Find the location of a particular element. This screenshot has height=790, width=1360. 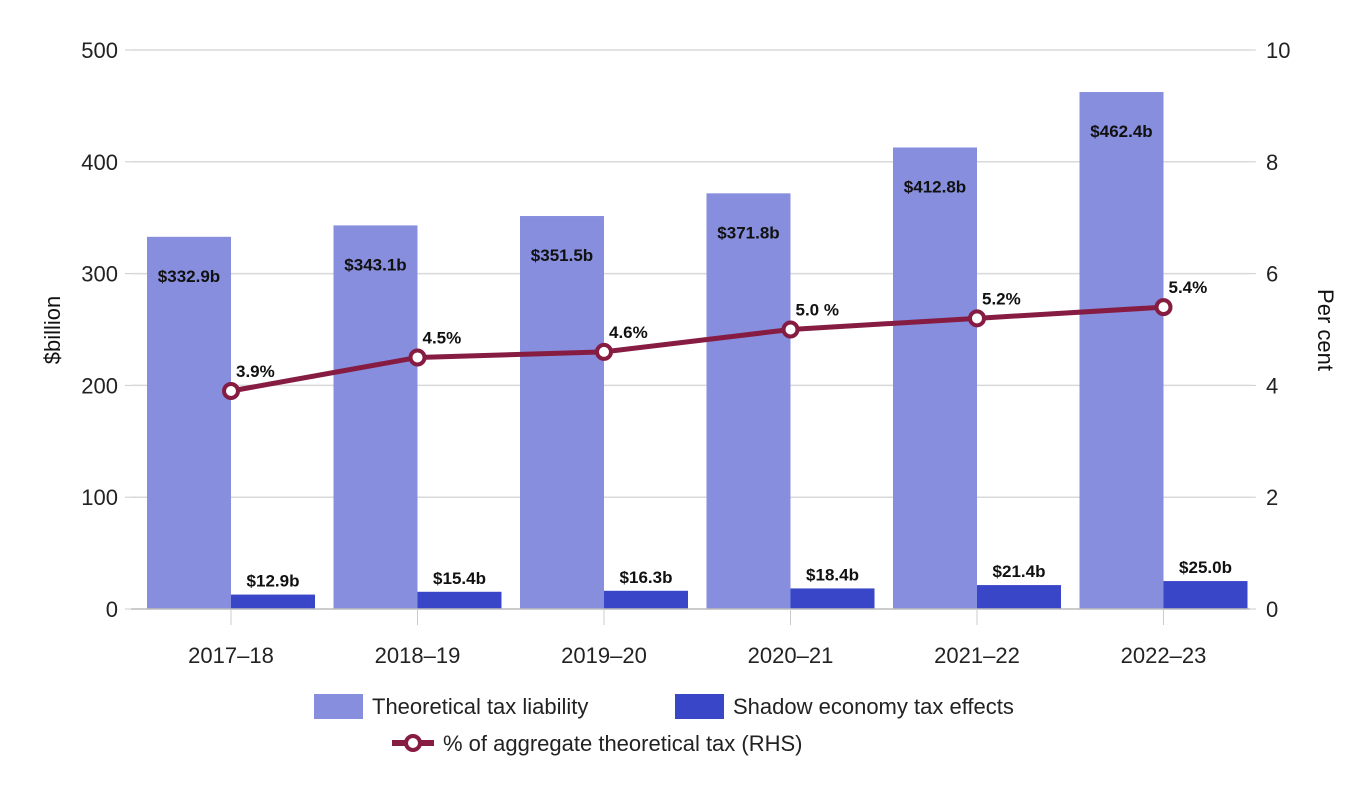

line-point-label: 5.0 % is located at coordinates (817, 310).